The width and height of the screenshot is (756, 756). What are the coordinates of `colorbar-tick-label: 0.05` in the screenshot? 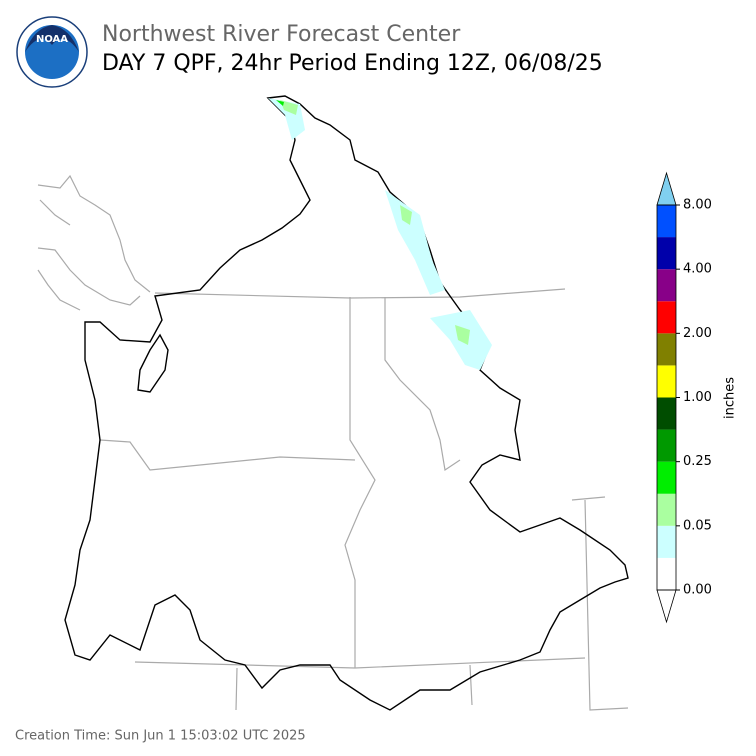 It's located at (697, 525).